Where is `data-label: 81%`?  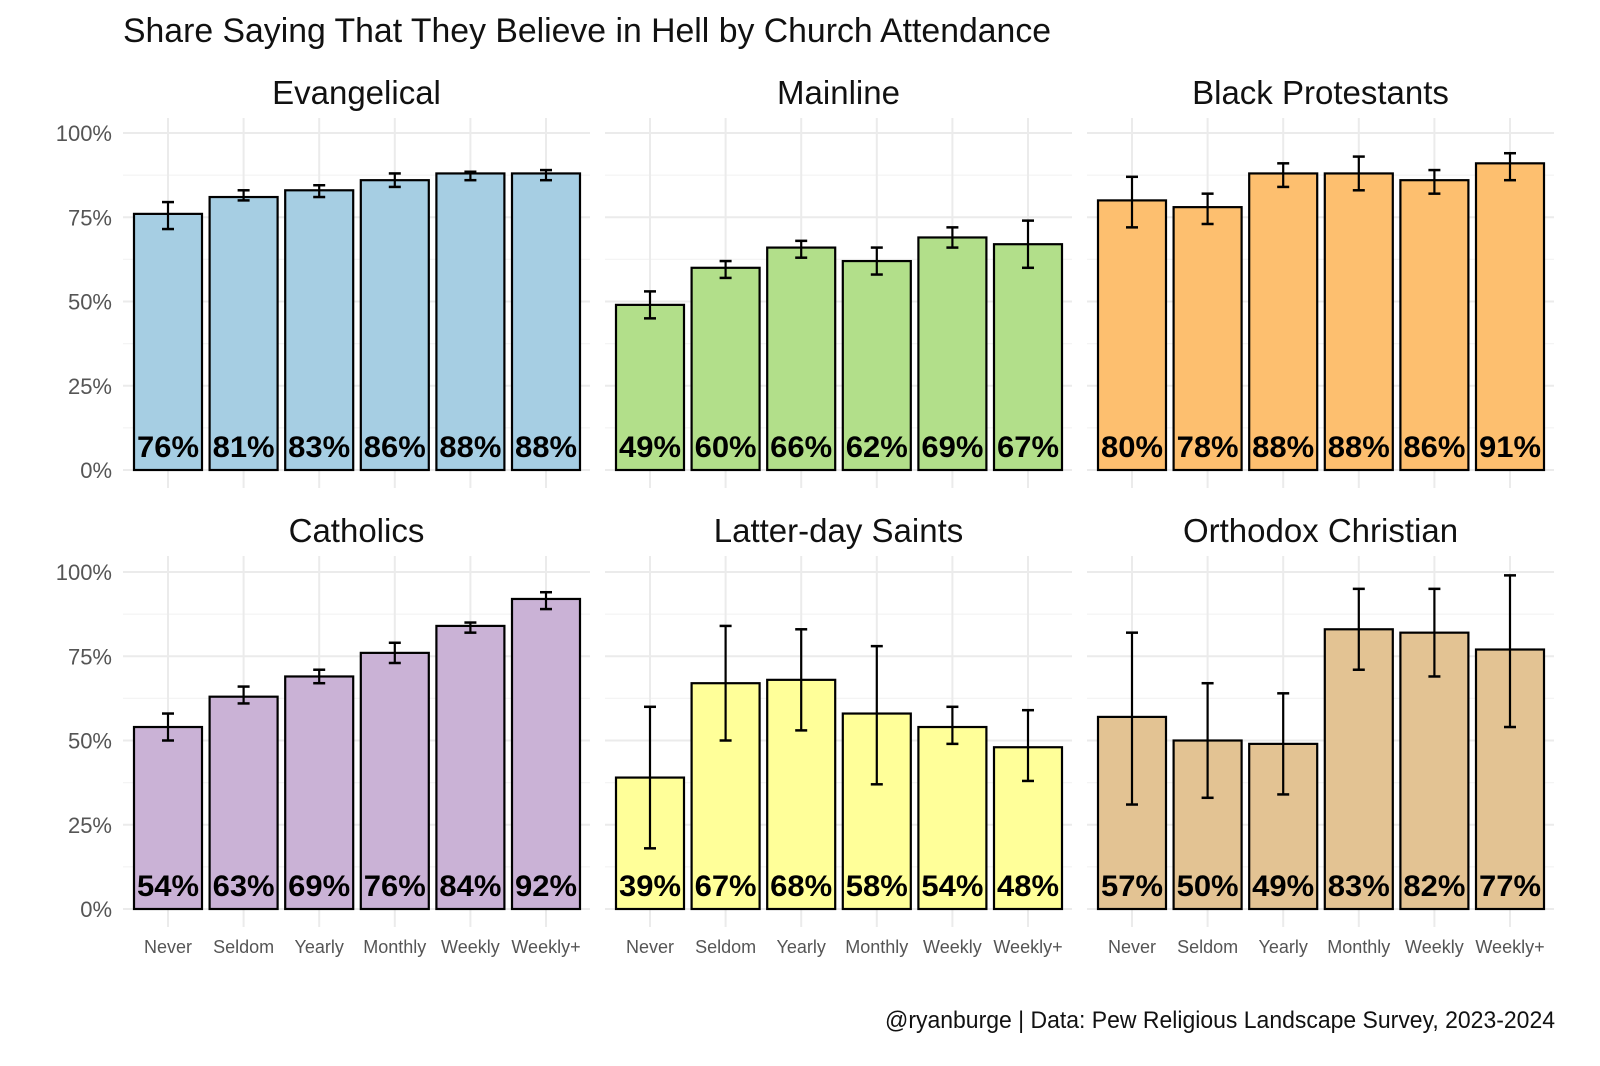 data-label: 81% is located at coordinates (244, 447).